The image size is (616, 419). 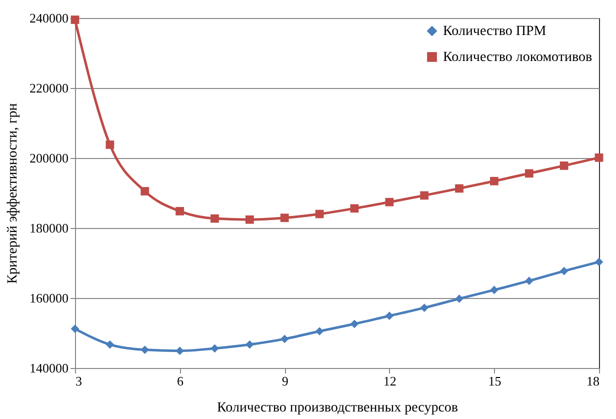 What do you see at coordinates (49, 88) in the screenshot?
I see `y-tick-label: 220000` at bounding box center [49, 88].